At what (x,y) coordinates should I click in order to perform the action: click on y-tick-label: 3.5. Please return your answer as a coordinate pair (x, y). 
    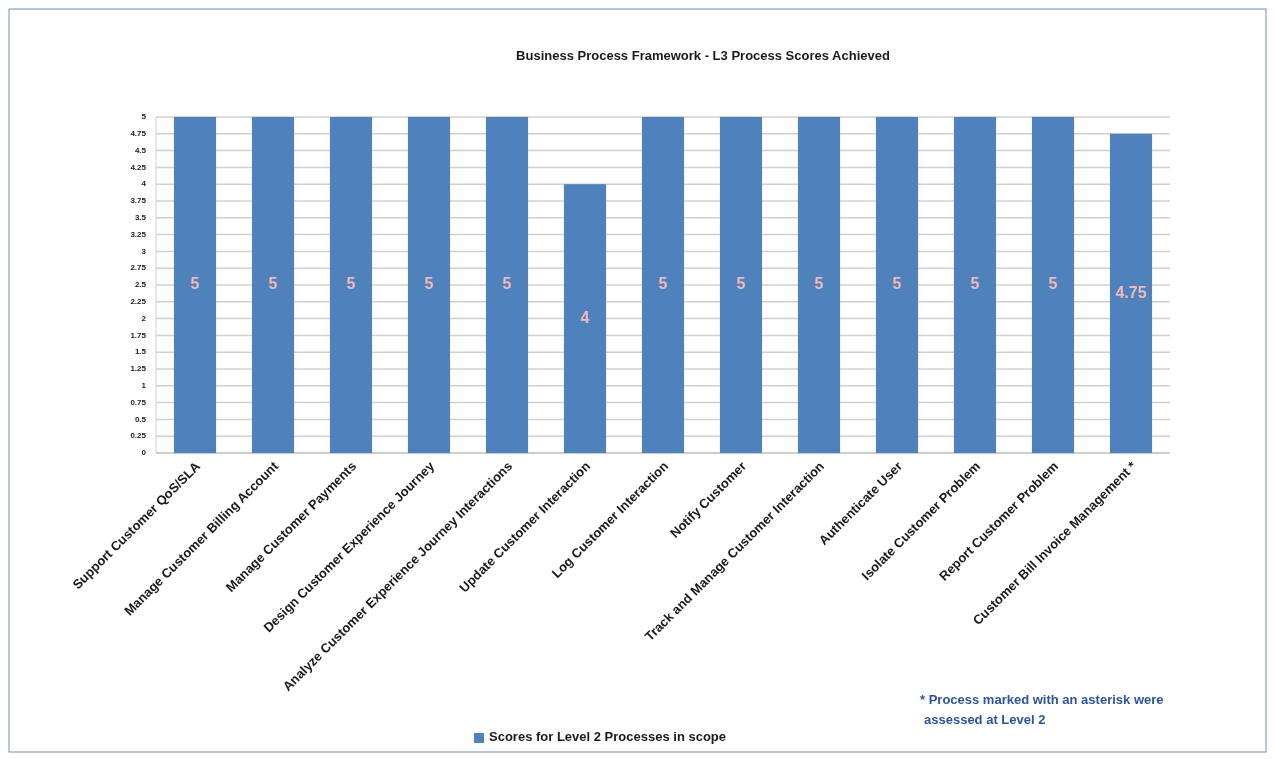
    Looking at the image, I should click on (140, 217).